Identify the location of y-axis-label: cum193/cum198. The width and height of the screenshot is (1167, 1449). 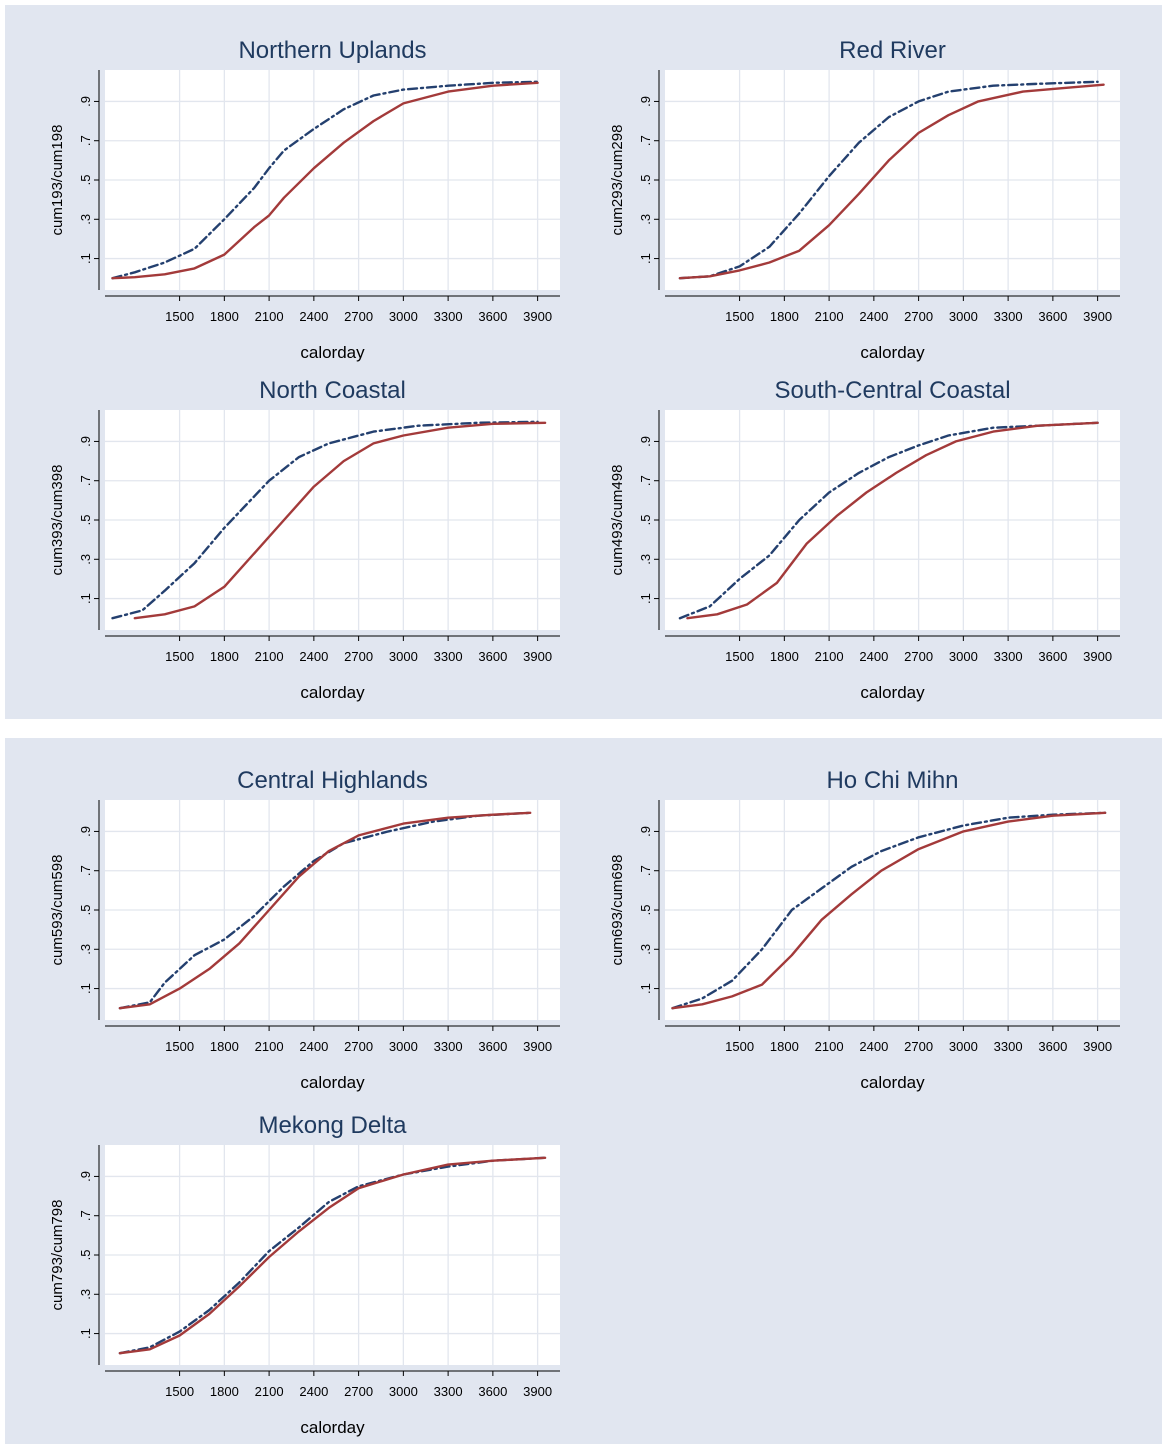
(57, 180).